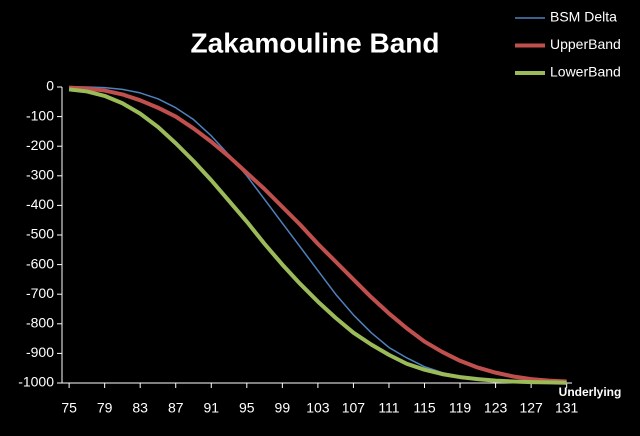 The width and height of the screenshot is (640, 436). What do you see at coordinates (424, 408) in the screenshot?
I see `x-tick-label: 115` at bounding box center [424, 408].